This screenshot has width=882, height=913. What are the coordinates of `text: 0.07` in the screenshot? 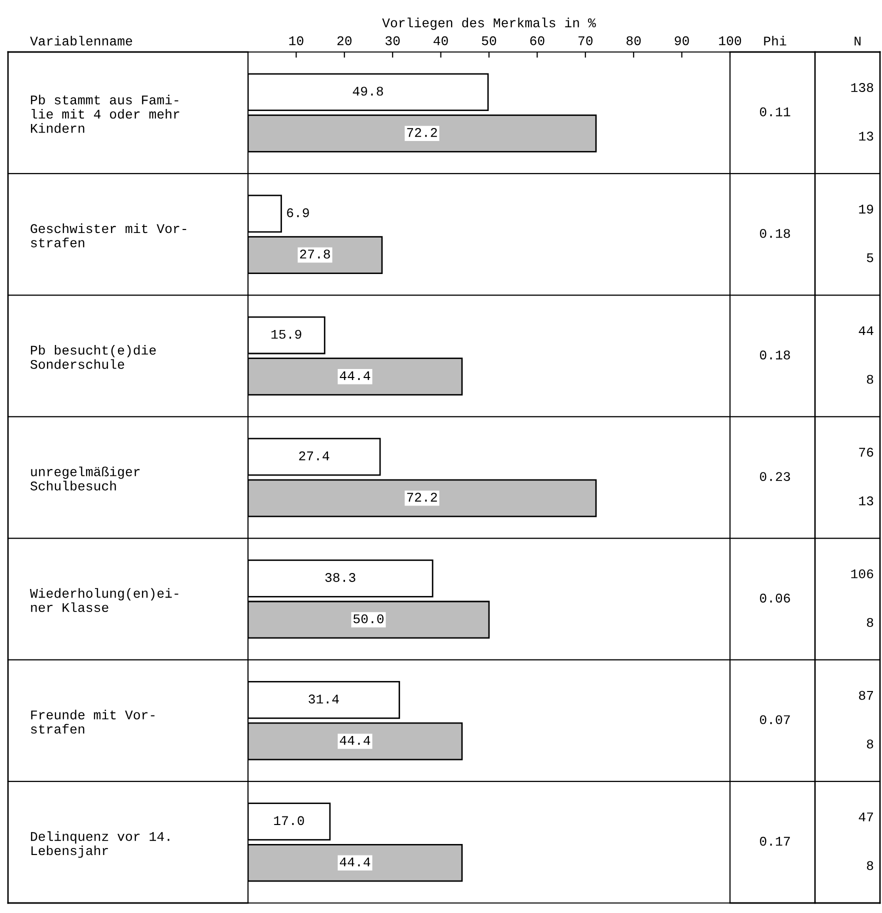 It's located at (775, 719).